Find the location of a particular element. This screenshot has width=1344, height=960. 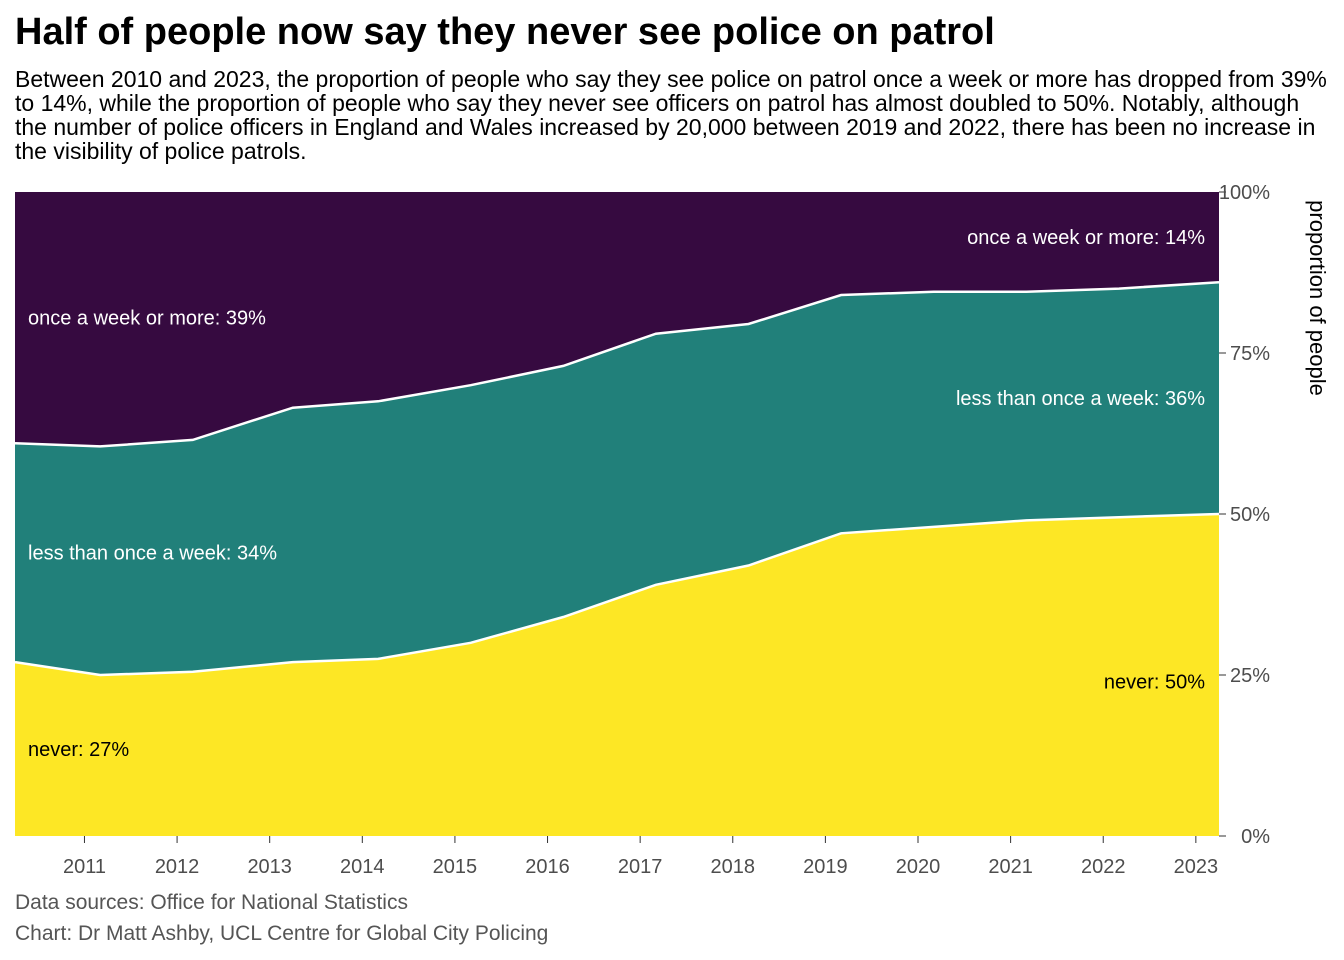

y-tick-label: 75% is located at coordinates (1250, 354).